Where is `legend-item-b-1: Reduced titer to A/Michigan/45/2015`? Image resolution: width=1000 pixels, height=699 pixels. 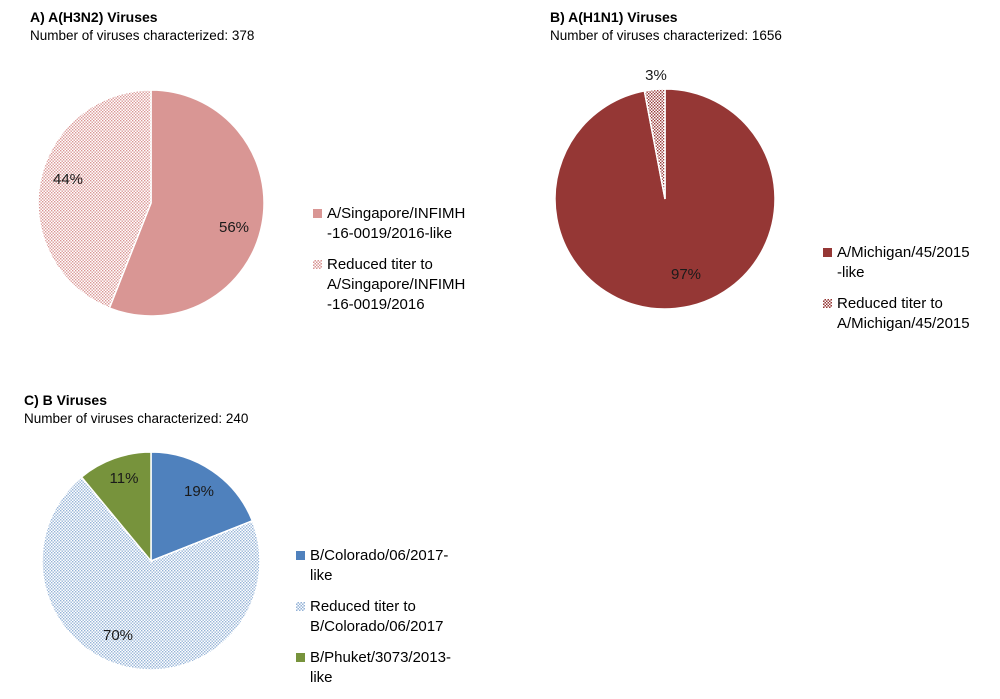
legend-item-b-1: Reduced titer to A/Michigan/45/2015 is located at coordinates (910, 314).